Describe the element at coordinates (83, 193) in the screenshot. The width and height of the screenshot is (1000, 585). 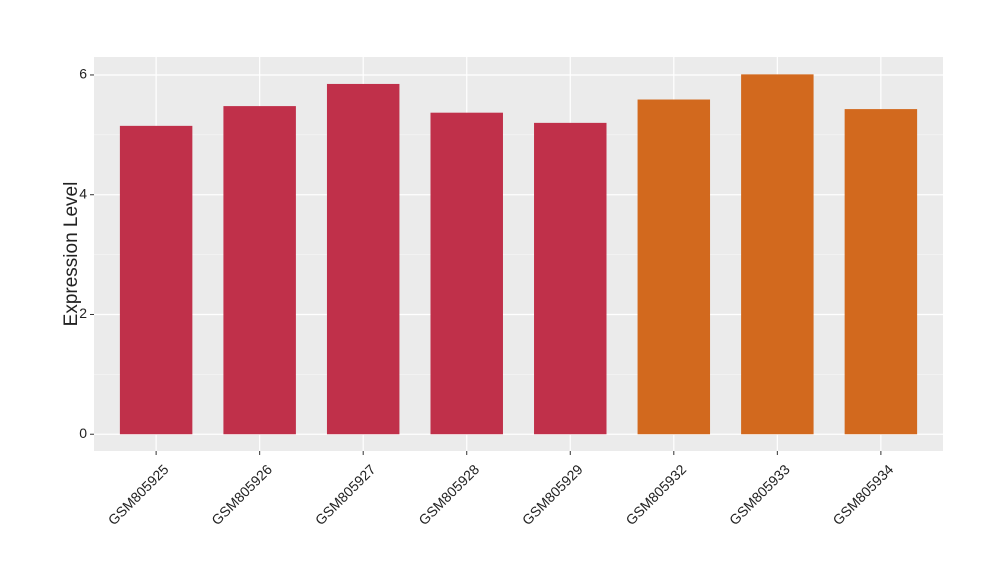
I see `y-tick-label: 4` at that location.